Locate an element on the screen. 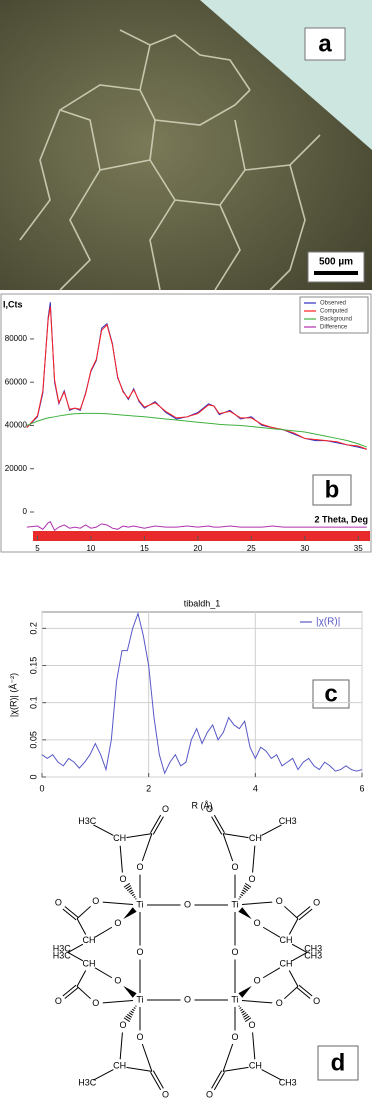  legend-label: Difference is located at coordinates (334, 328).